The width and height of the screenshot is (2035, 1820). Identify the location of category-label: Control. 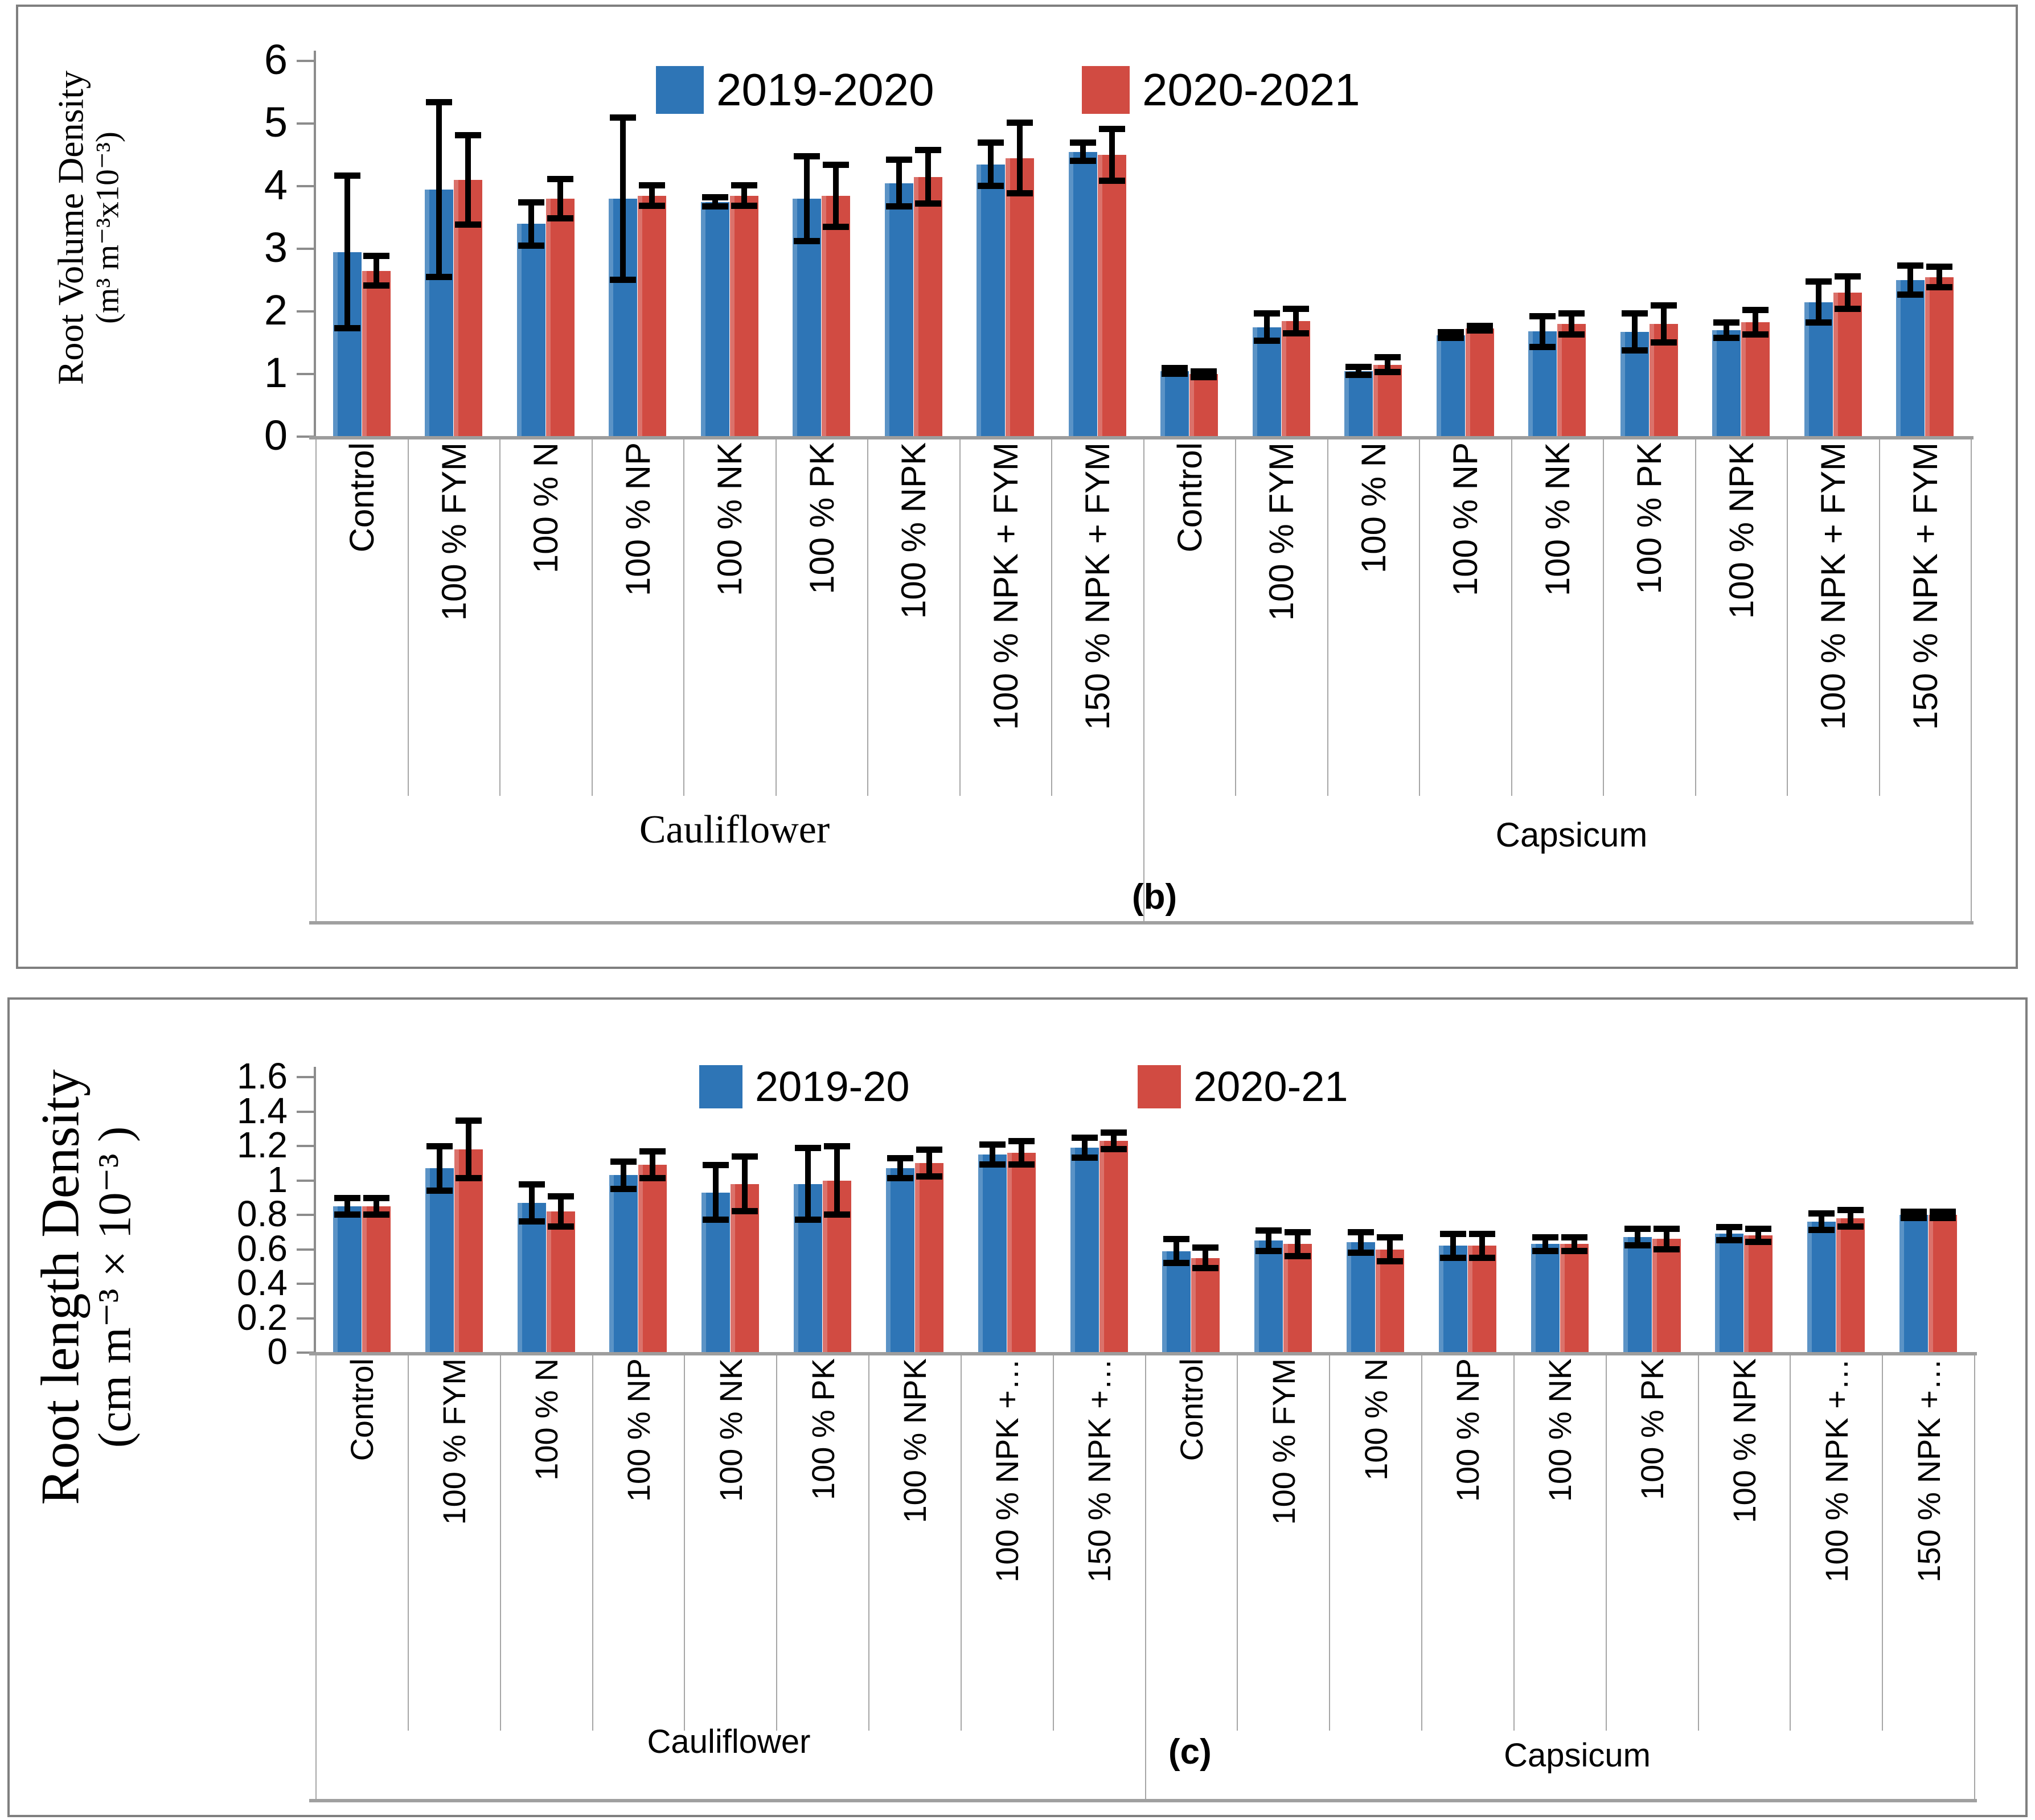
(1192, 1541).